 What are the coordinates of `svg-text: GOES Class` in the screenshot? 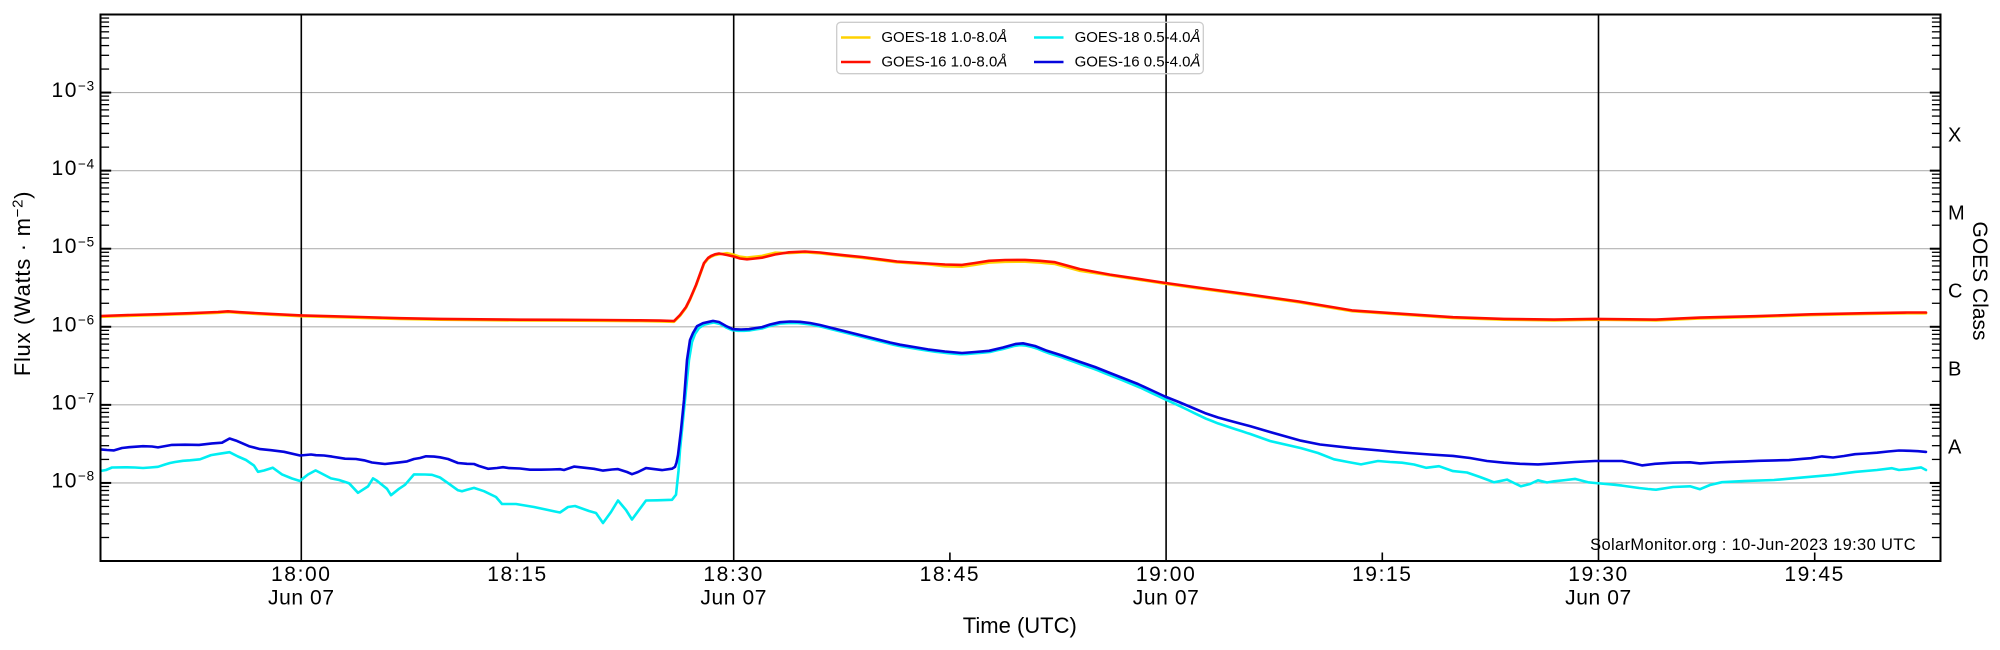 It's located at (1979, 280).